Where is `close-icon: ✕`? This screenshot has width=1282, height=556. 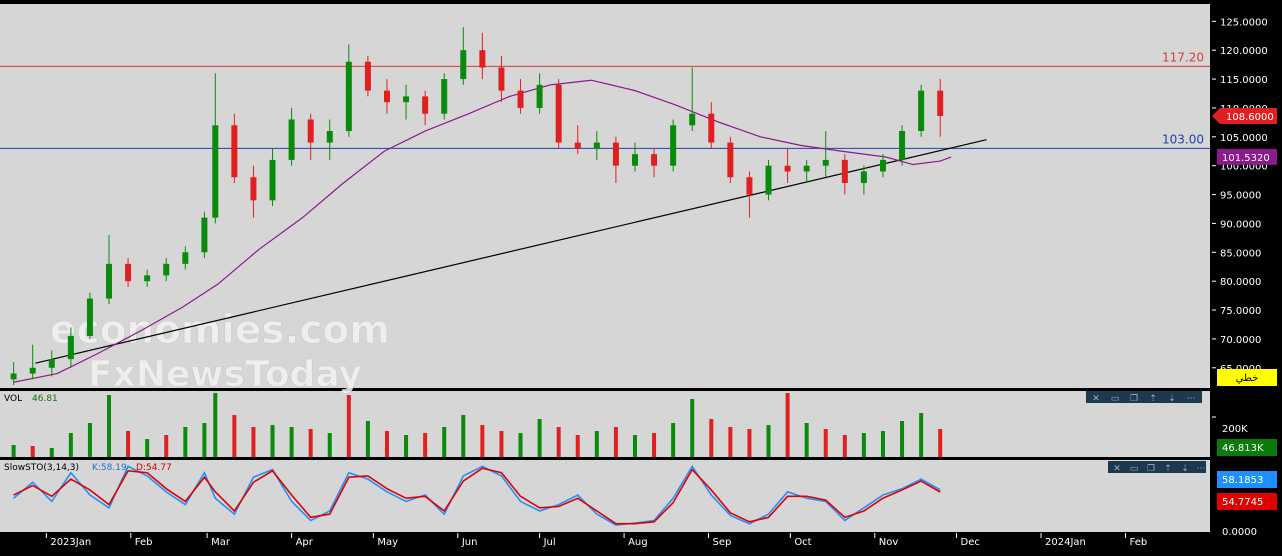
close-icon: ✕ is located at coordinates (1096, 399).